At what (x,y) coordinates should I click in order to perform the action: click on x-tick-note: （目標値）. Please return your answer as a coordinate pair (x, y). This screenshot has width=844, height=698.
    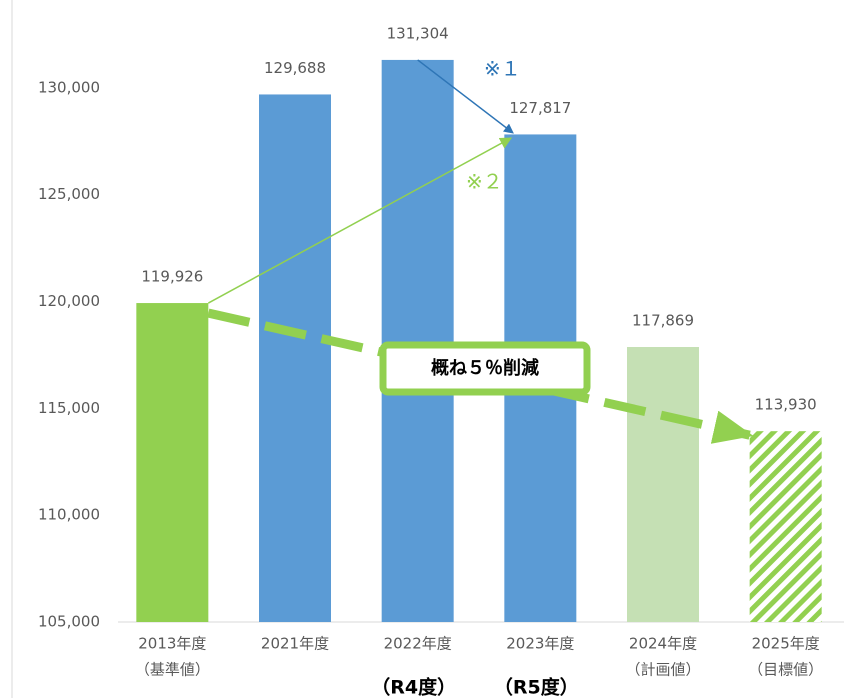
    Looking at the image, I should click on (785, 670).